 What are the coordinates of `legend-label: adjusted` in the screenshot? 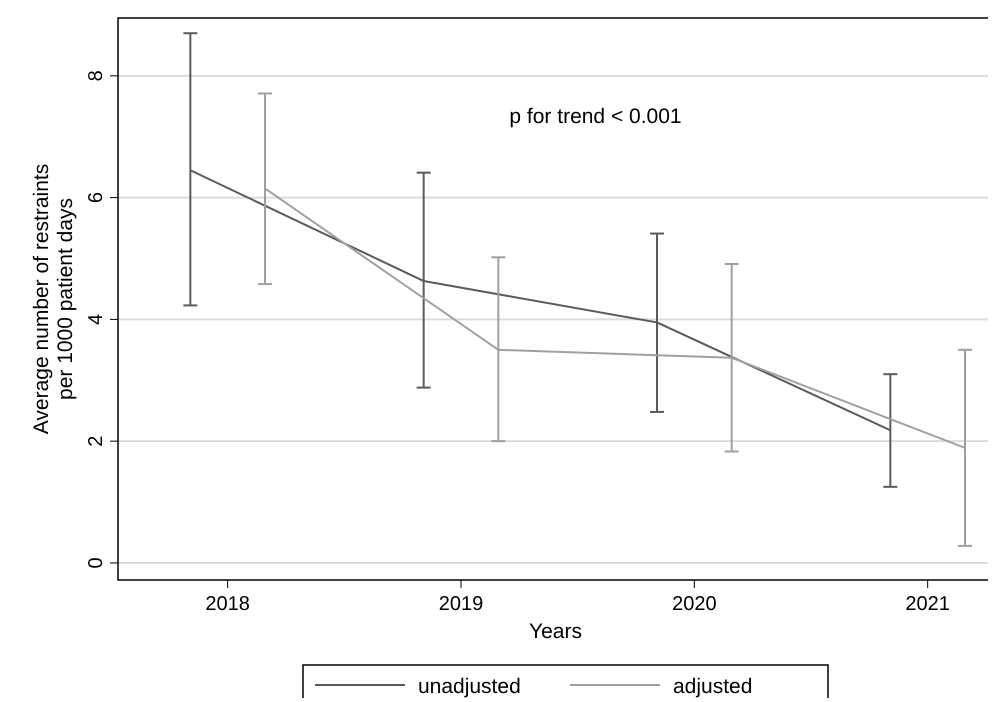 It's located at (712, 686).